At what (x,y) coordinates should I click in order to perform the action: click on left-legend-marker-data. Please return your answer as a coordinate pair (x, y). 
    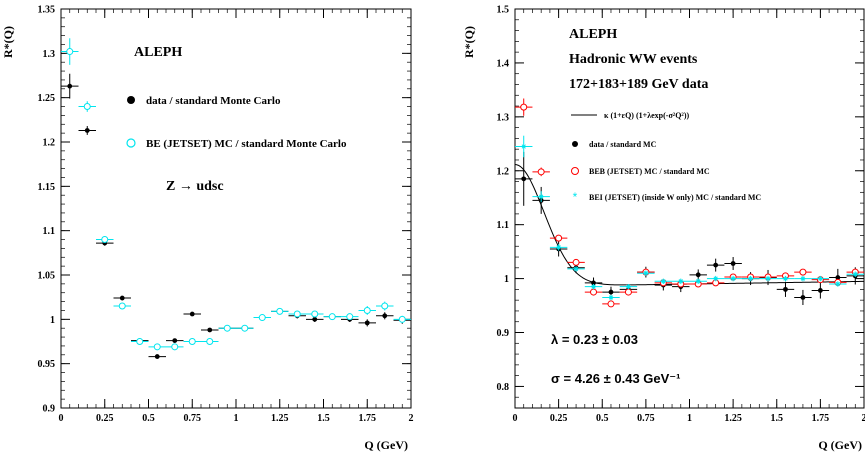
    Looking at the image, I should click on (131, 100).